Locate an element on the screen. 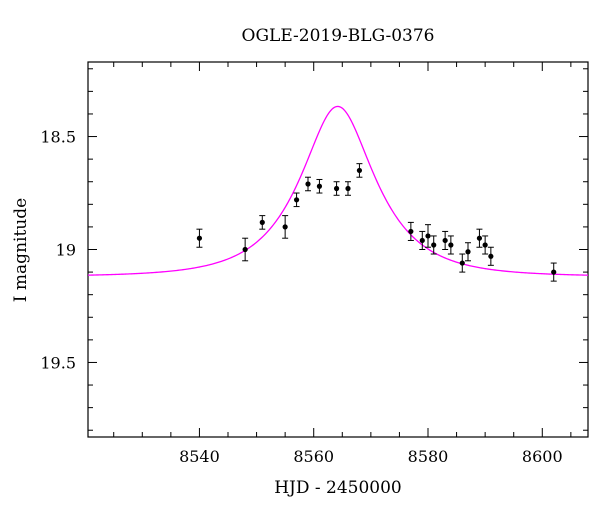 The image size is (600, 512). y-tick-label: 19.5 is located at coordinates (58, 362).